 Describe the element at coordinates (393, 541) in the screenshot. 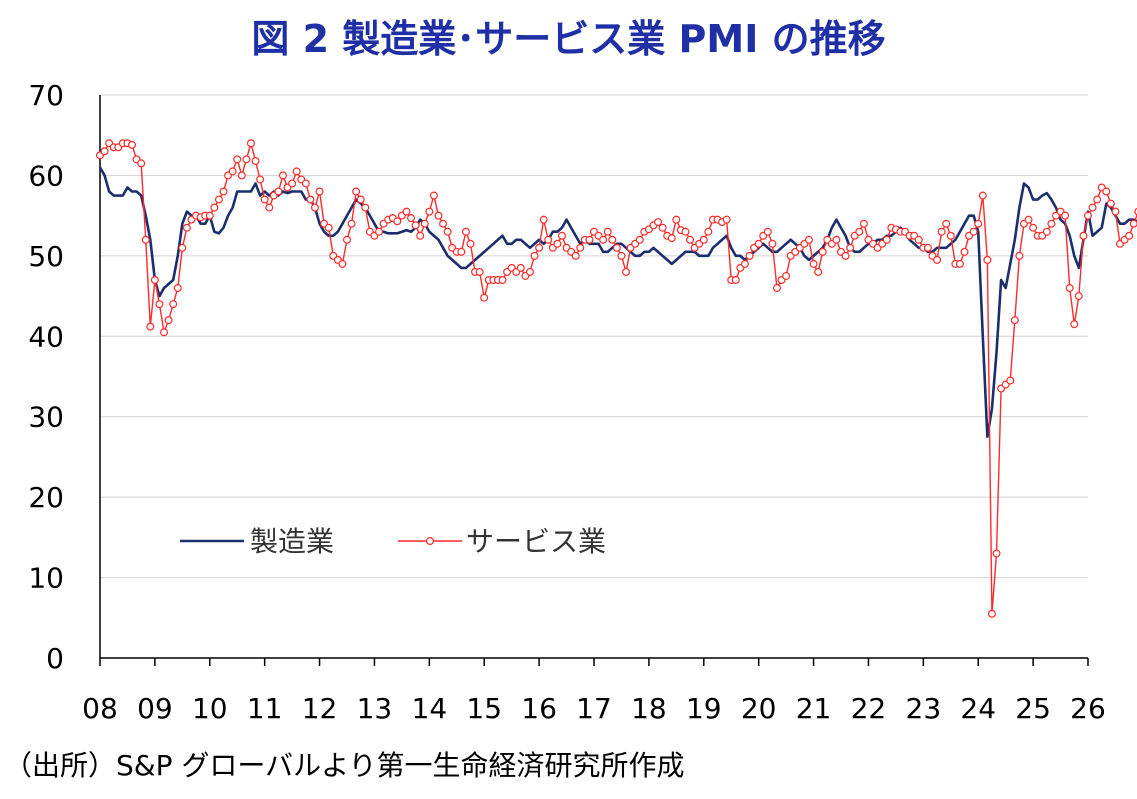

I see `legend: 製造業 サービス業` at that location.